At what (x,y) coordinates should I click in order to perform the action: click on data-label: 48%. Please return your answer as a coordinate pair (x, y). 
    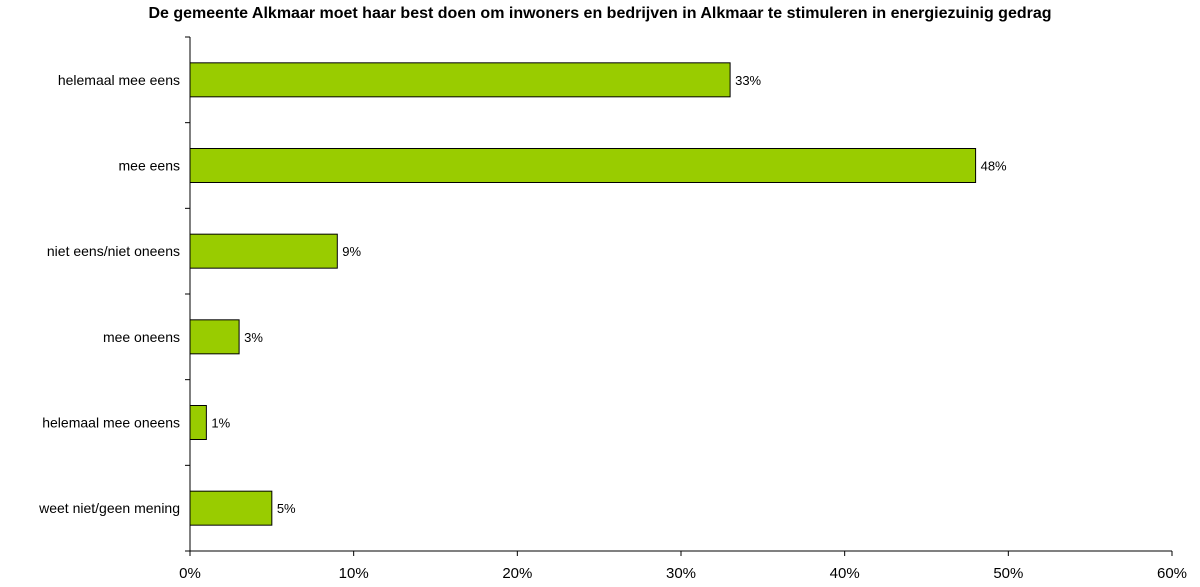
    Looking at the image, I should click on (994, 166).